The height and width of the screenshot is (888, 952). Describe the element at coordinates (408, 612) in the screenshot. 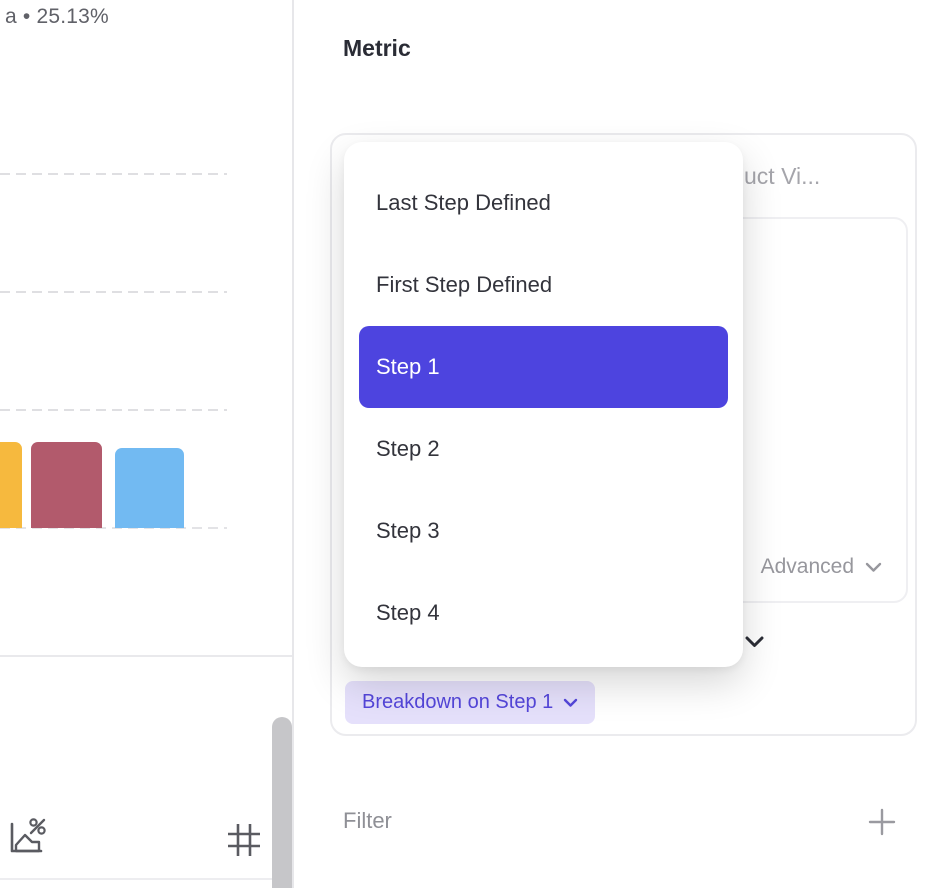

I see `dropdown-item-step-4: Step 4` at that location.